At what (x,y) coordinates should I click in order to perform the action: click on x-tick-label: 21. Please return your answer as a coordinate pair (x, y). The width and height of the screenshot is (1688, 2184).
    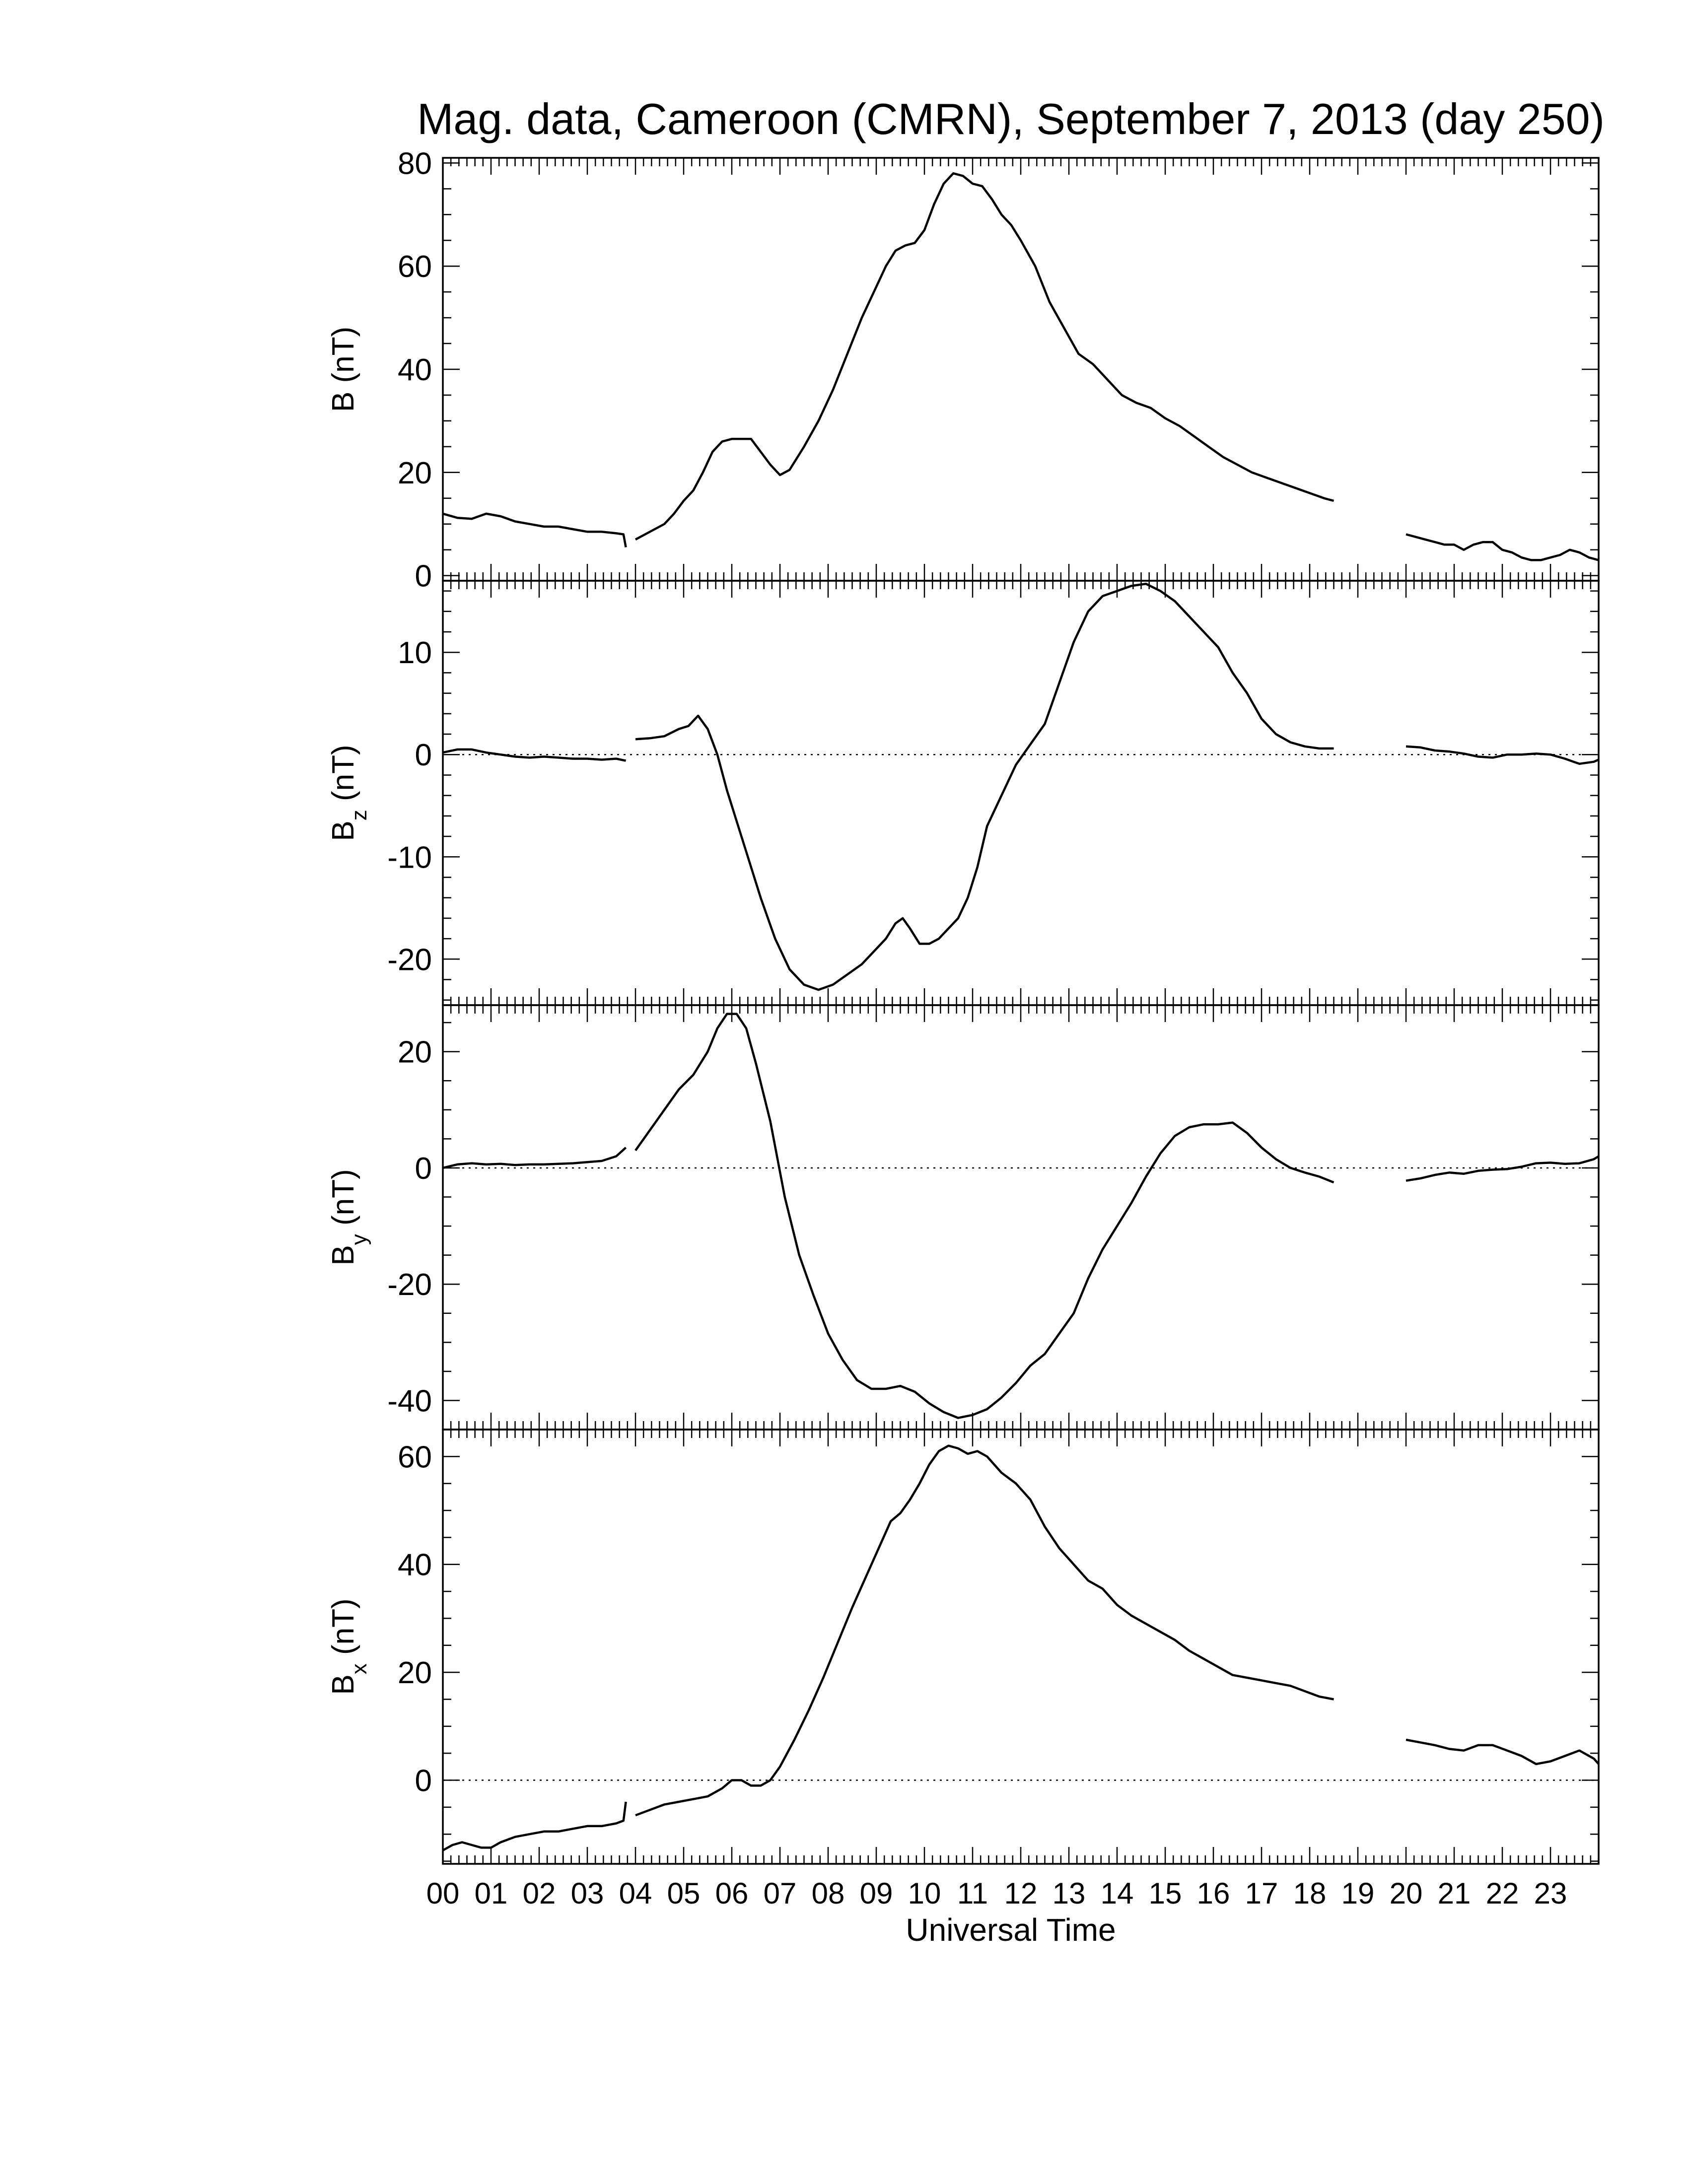
    Looking at the image, I should click on (1454, 1893).